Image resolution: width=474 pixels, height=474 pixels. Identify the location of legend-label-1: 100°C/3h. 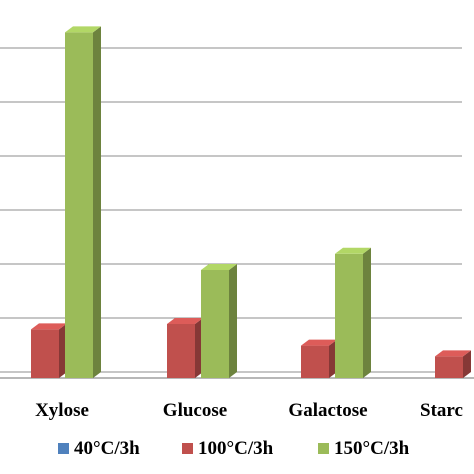
(236, 448).